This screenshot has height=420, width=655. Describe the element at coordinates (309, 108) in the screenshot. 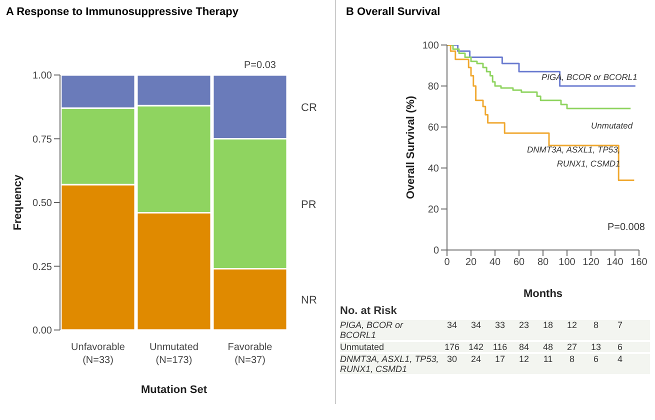

I see `series-label: CR` at that location.